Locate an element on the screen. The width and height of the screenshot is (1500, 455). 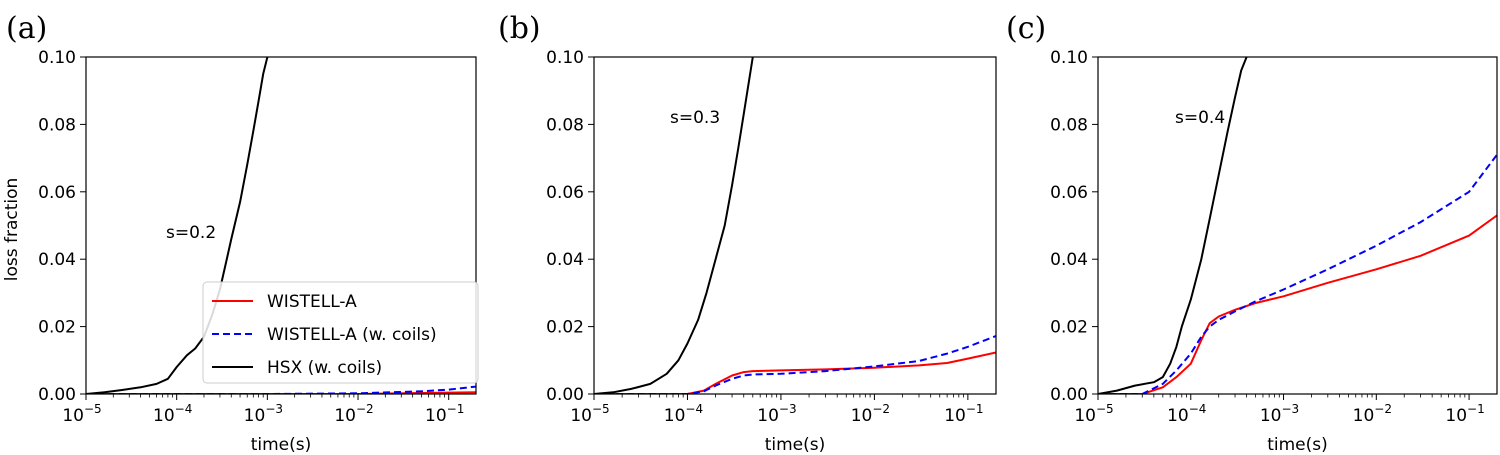
panel-label: (a) is located at coordinates (26, 28).